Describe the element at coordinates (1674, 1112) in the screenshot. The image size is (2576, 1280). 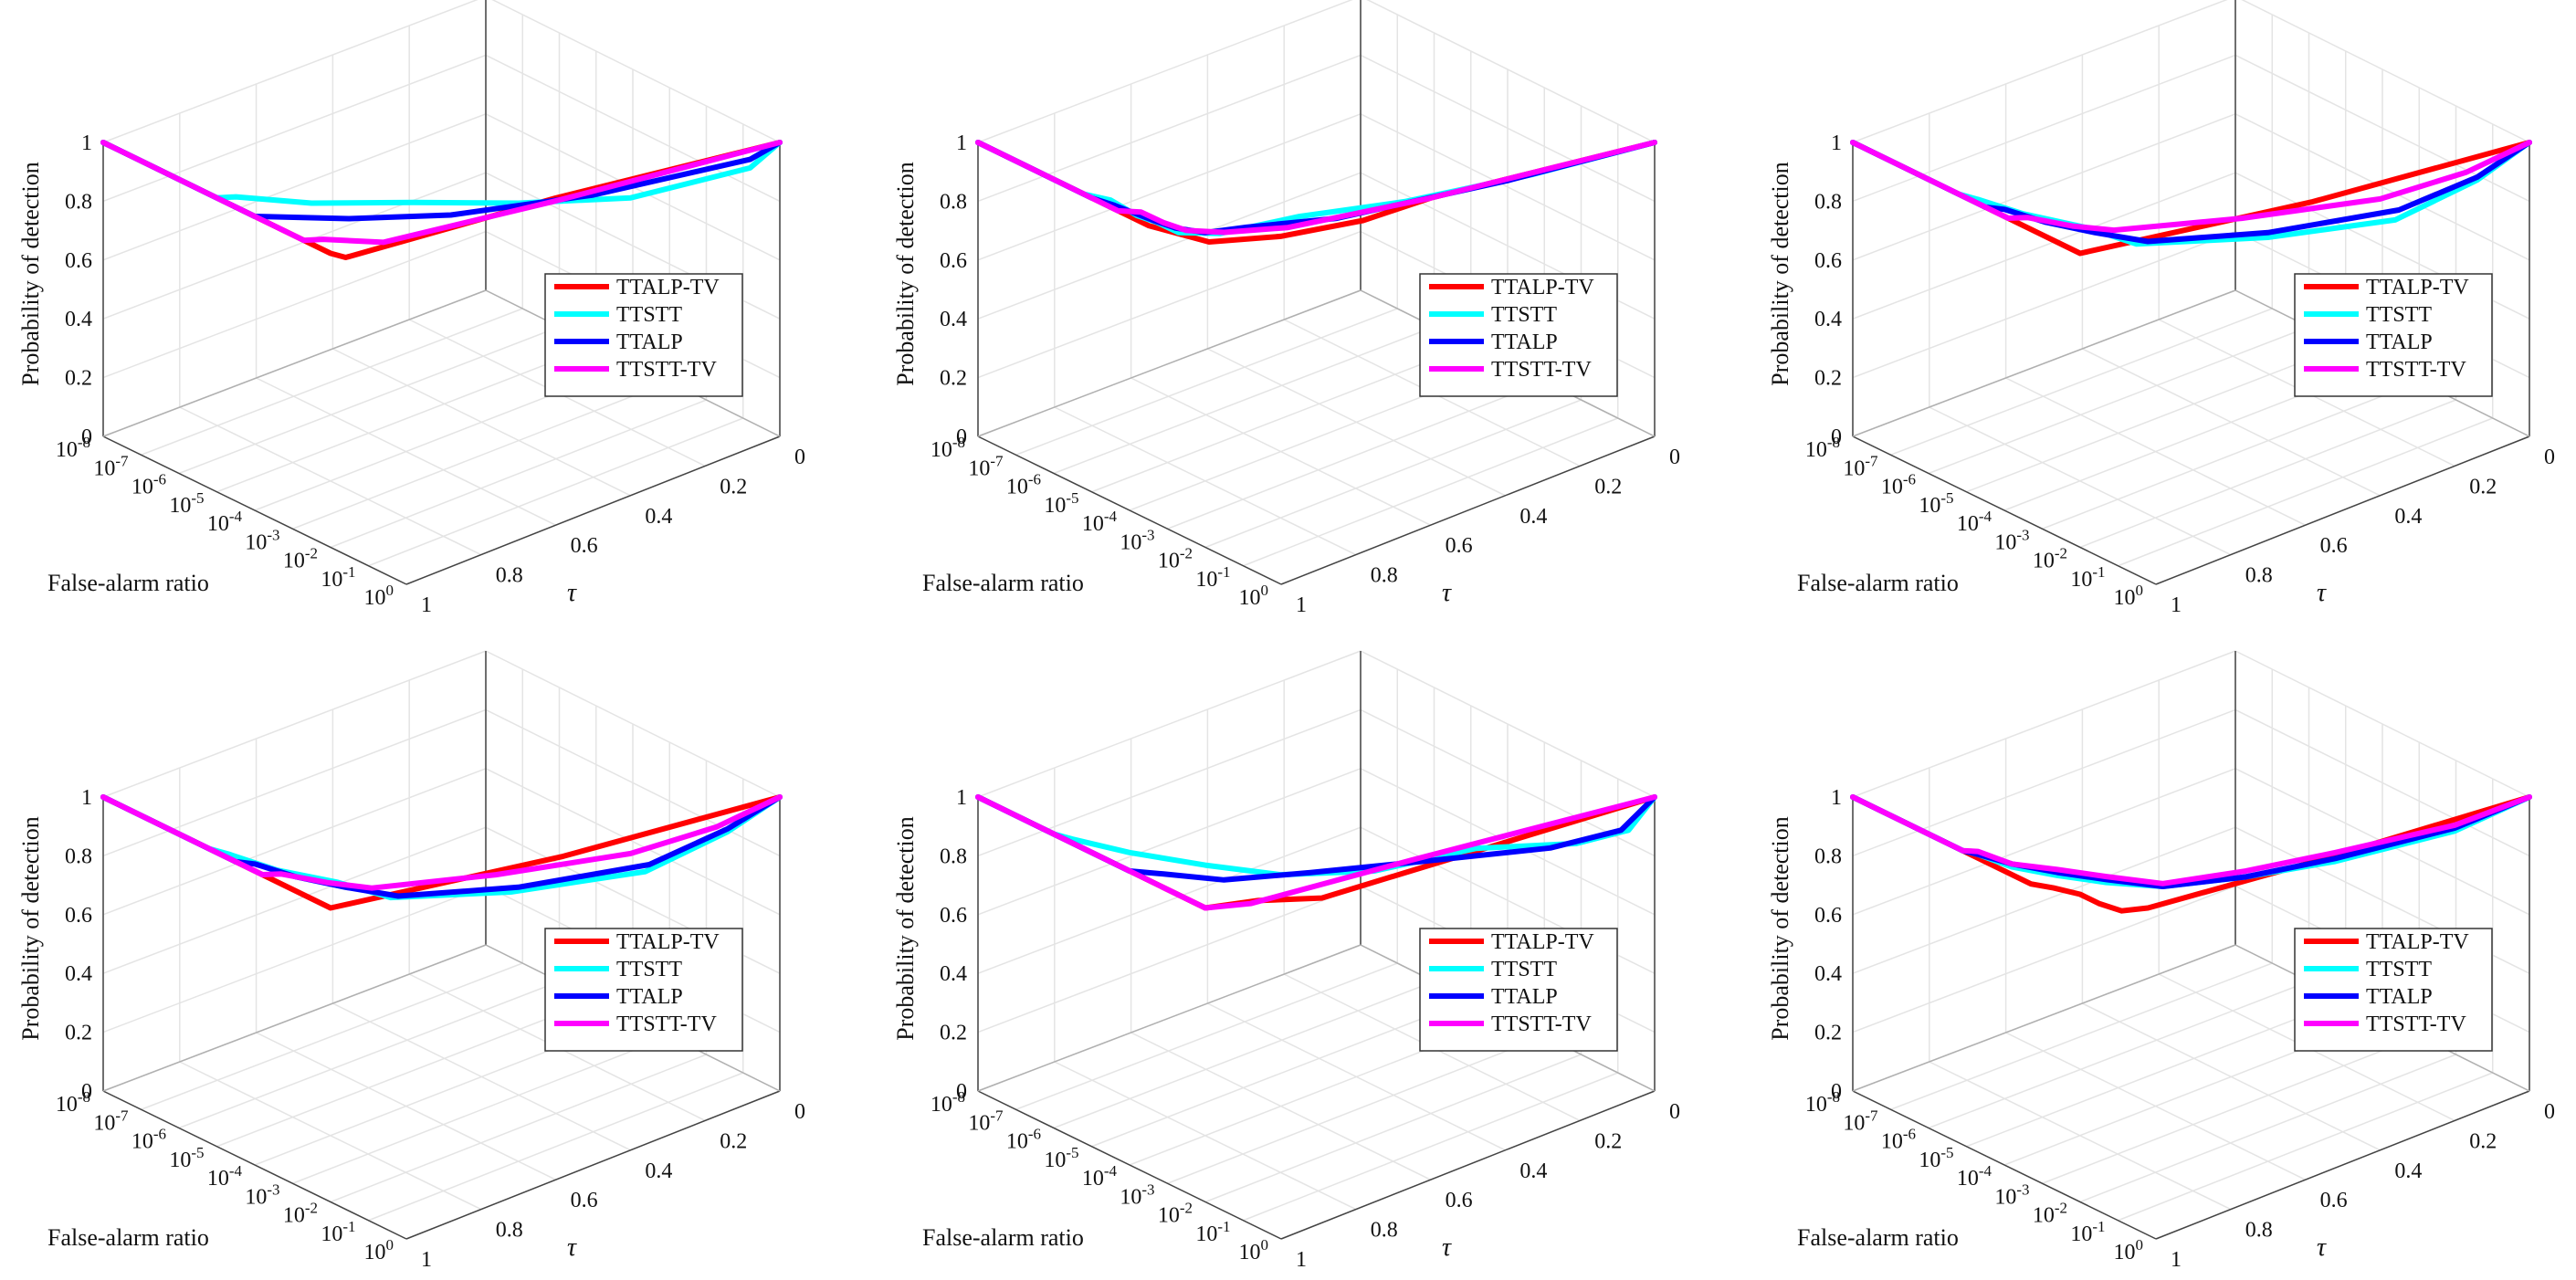
I see `tau-tick-label: 0` at that location.